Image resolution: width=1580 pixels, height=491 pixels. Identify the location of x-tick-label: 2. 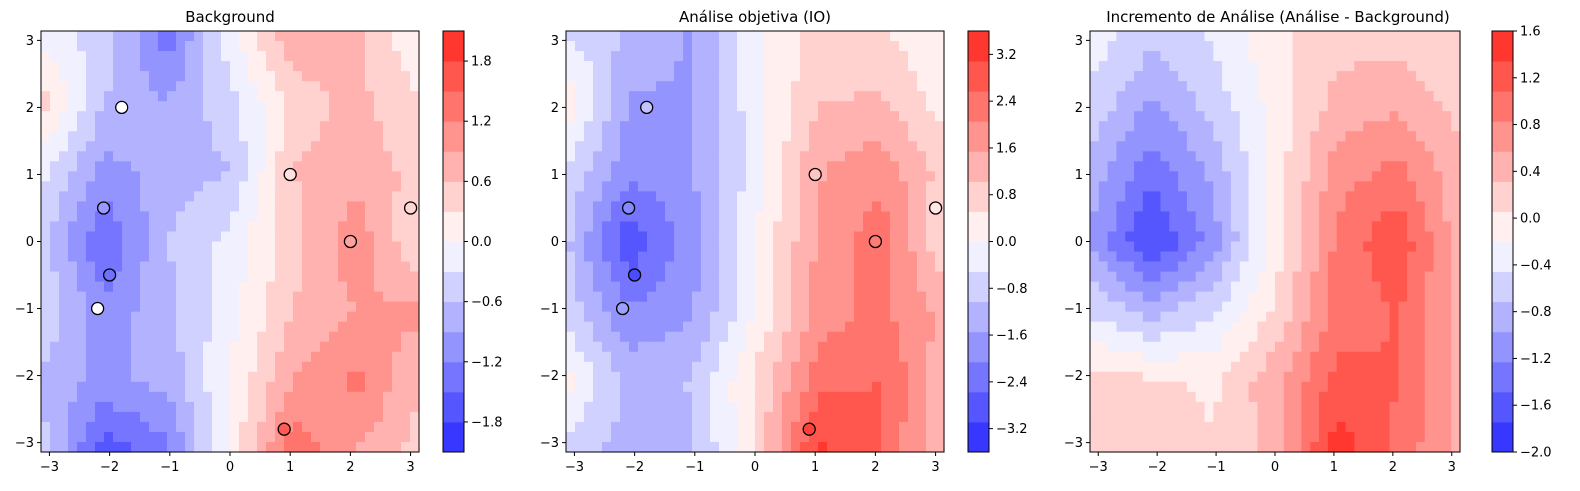
(875, 467).